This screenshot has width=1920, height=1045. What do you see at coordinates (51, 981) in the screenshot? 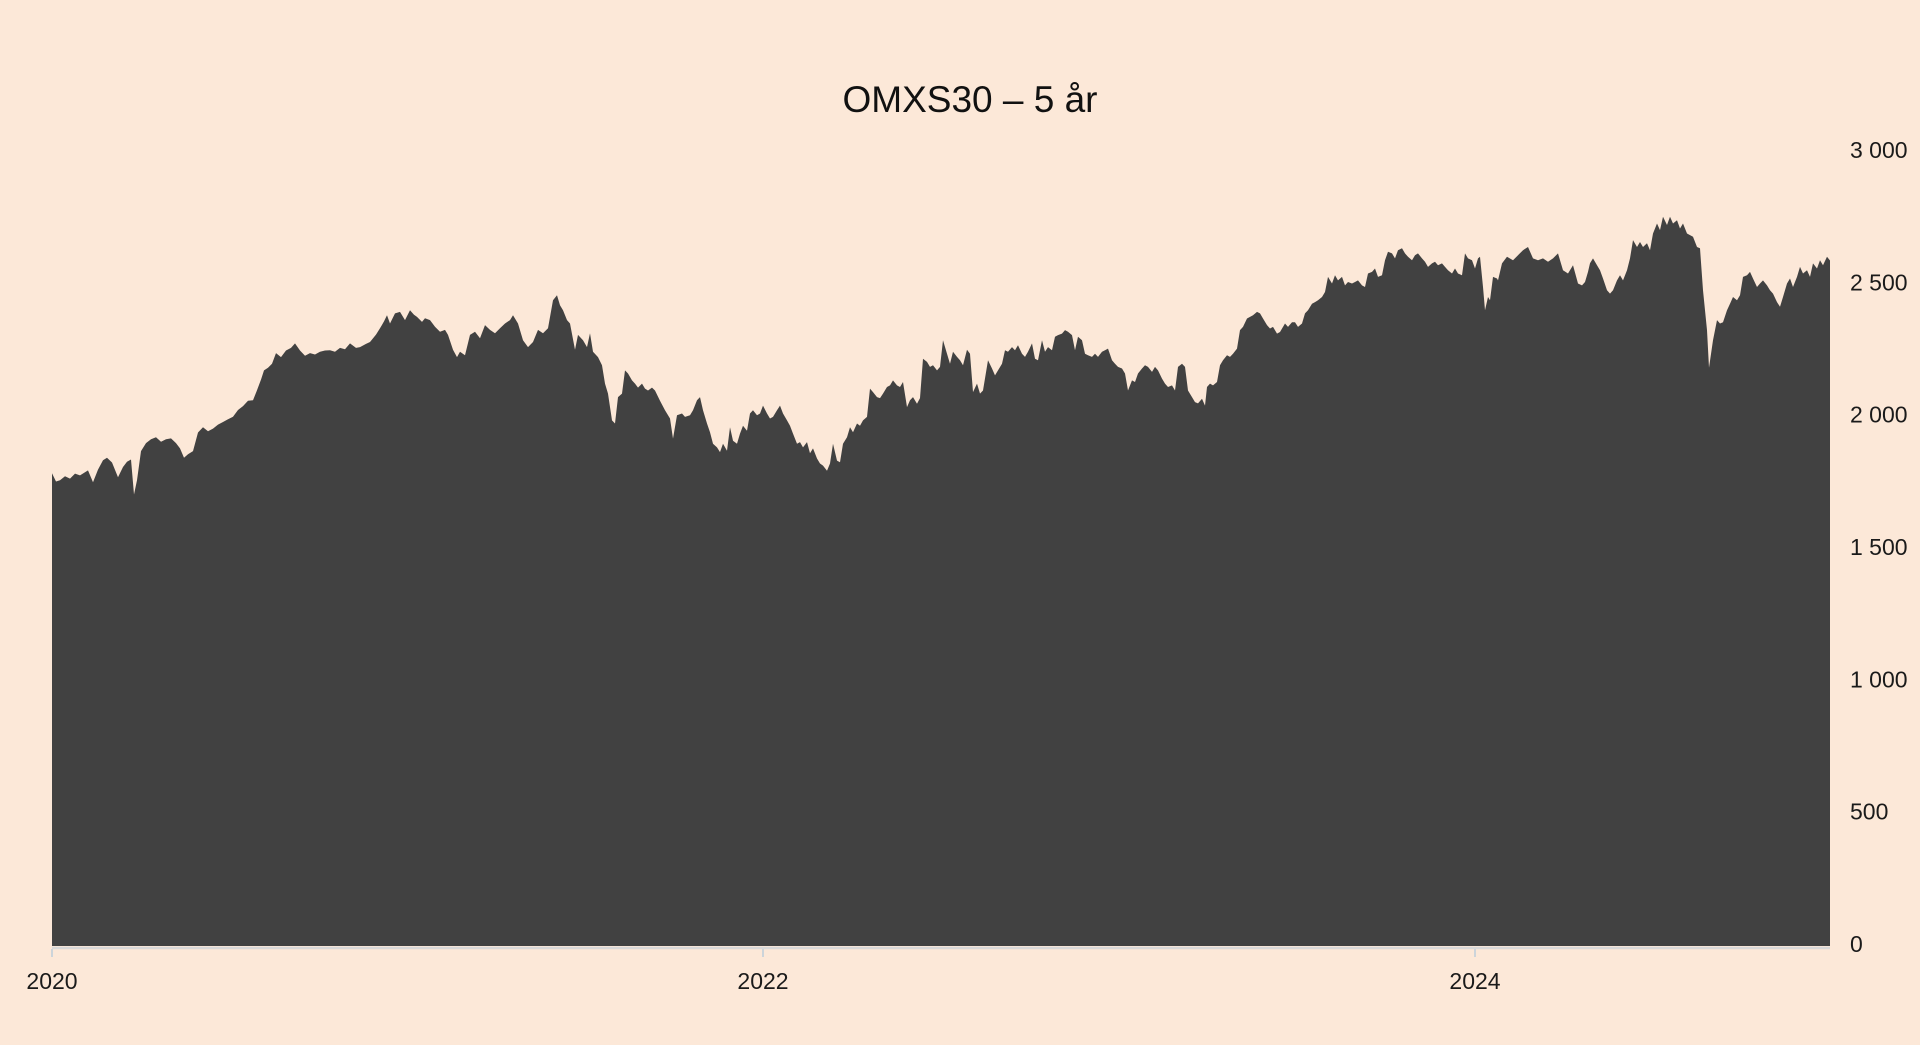
I see `x-axis-tick-label: 2020` at bounding box center [51, 981].